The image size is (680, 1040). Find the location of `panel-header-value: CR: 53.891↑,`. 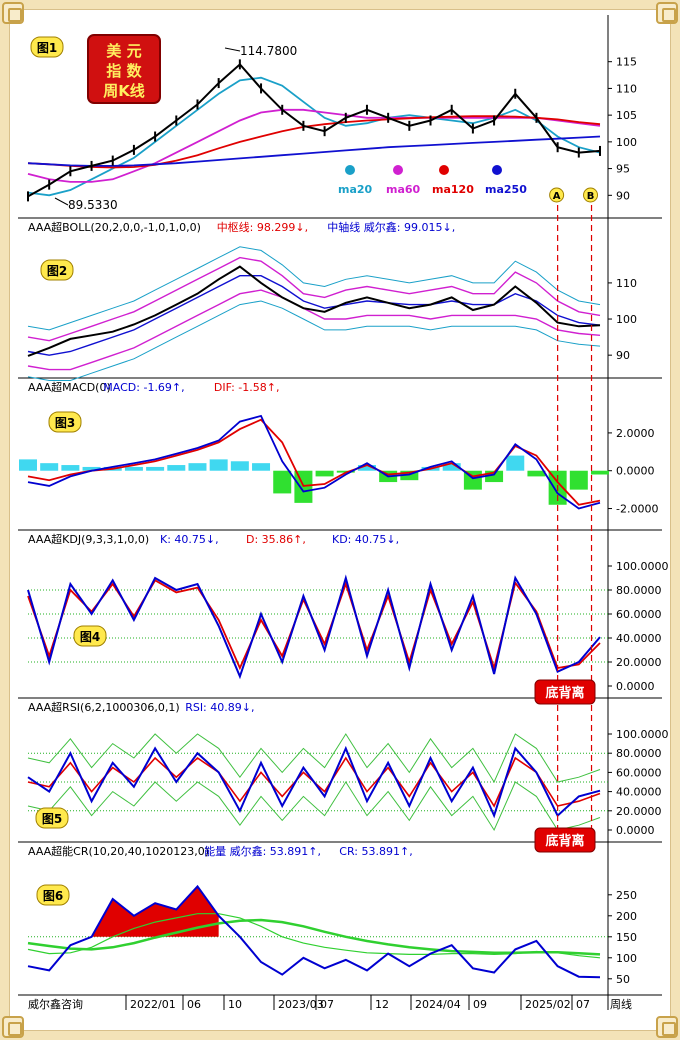

panel-header-value: CR: 53.891↑, is located at coordinates (375, 851).